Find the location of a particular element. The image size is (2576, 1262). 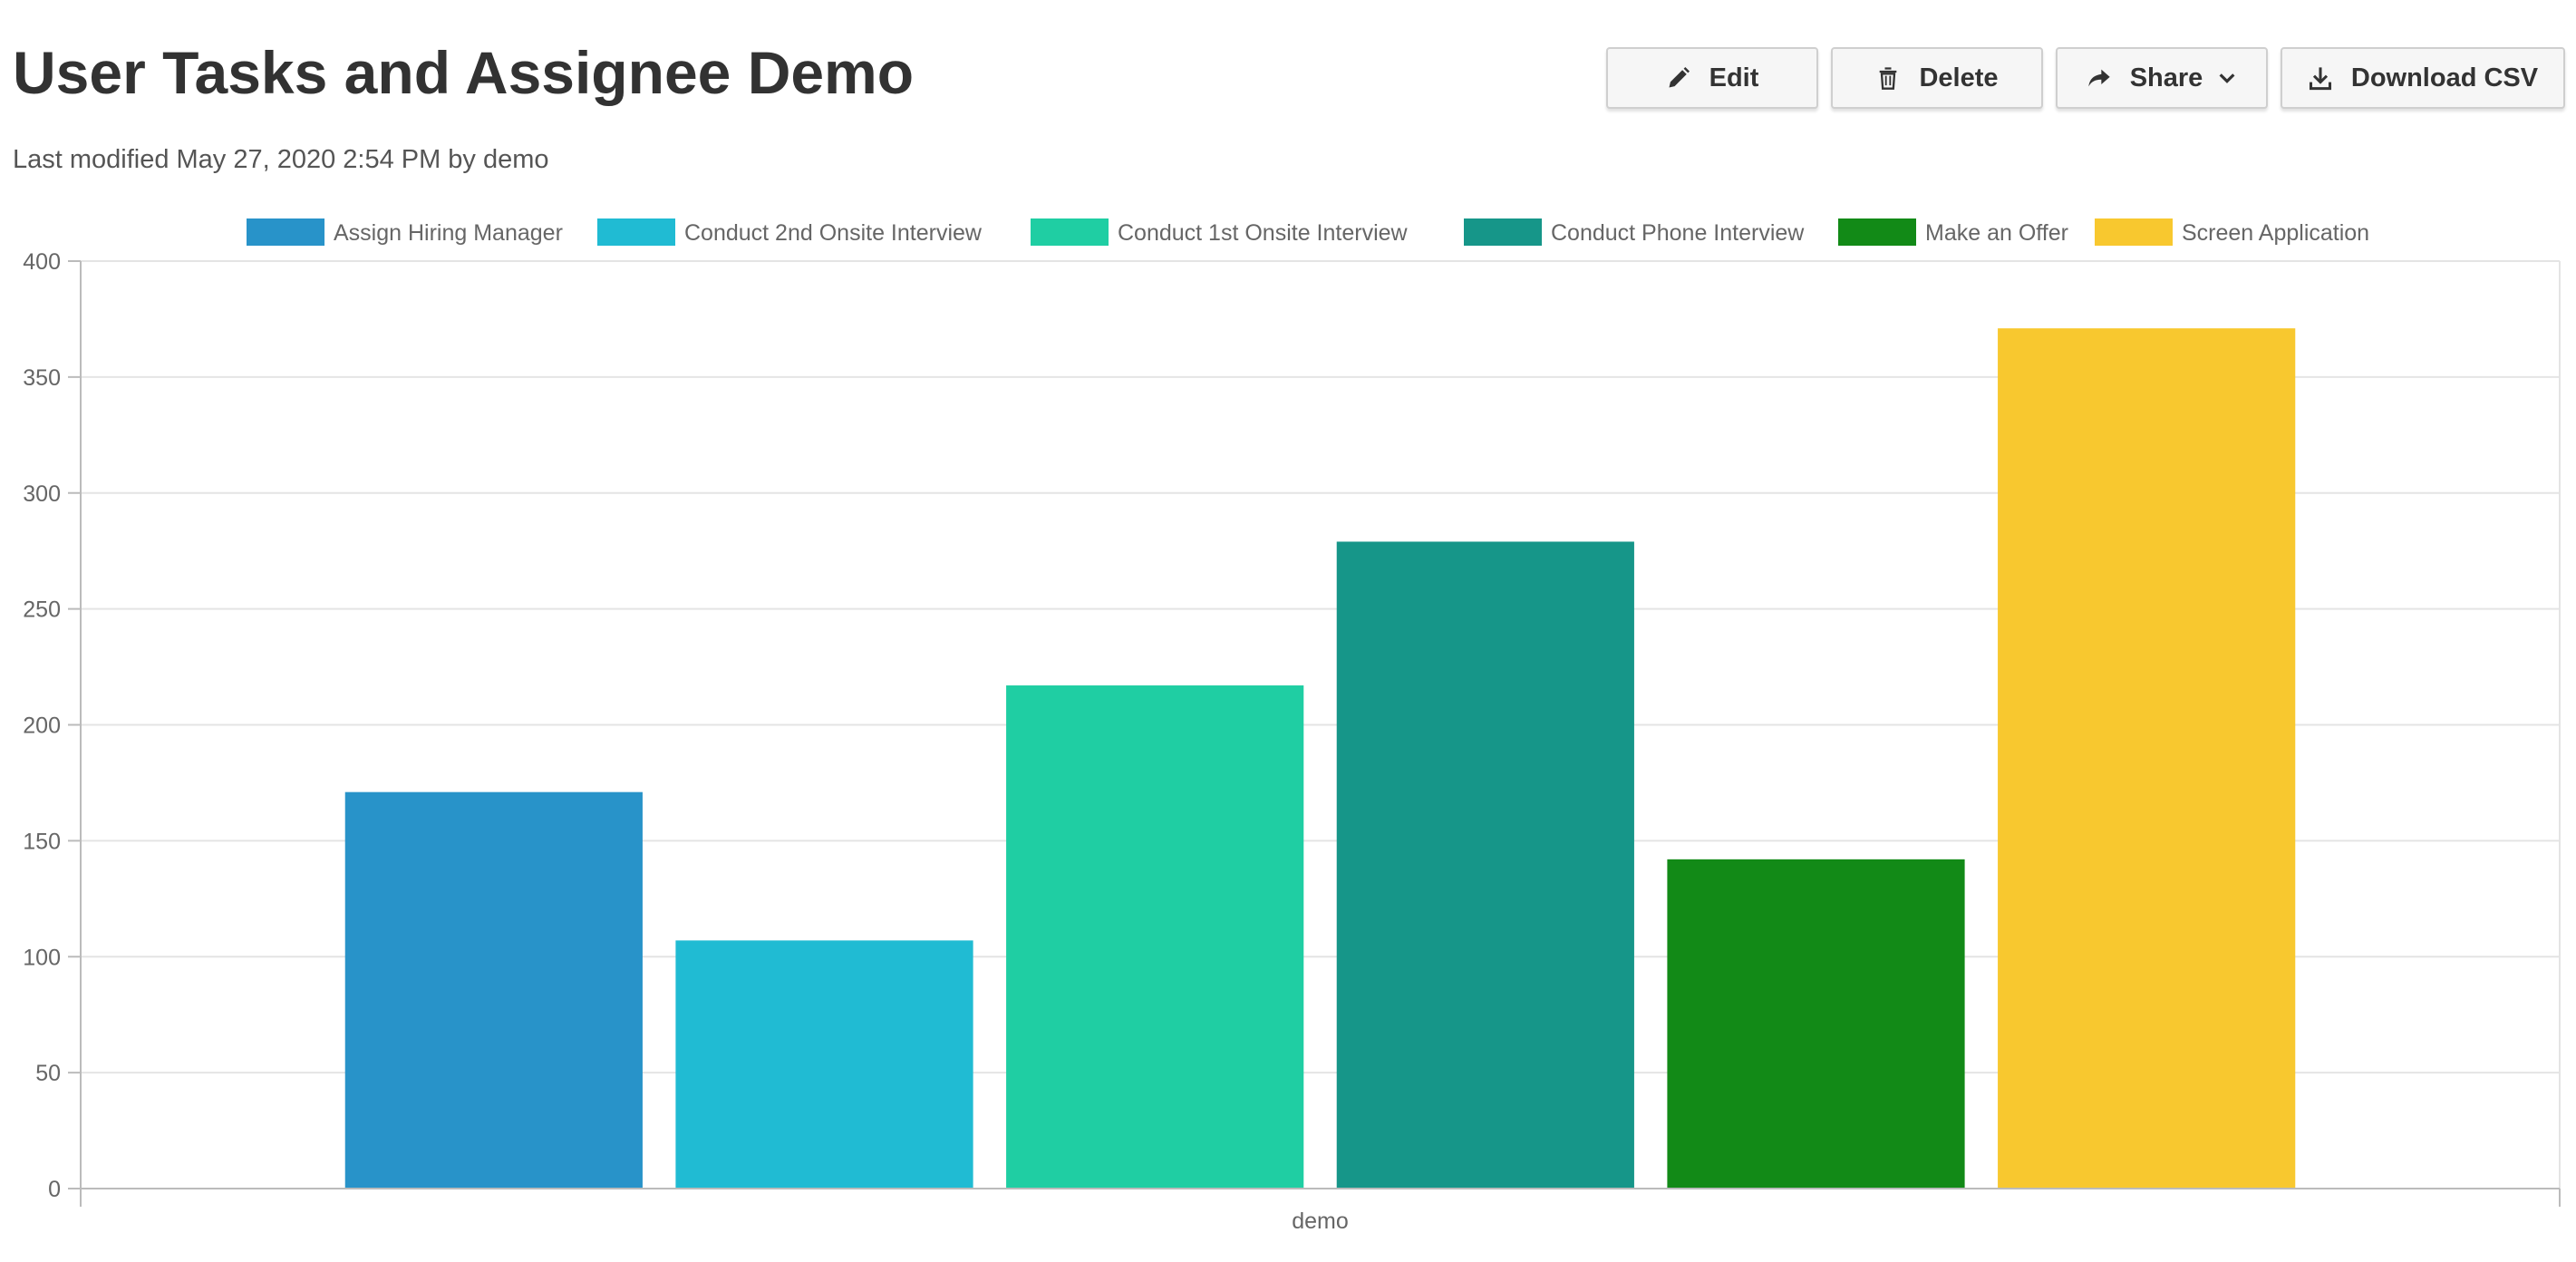

legend-item: Conduct Phone Interview is located at coordinates (1634, 232).